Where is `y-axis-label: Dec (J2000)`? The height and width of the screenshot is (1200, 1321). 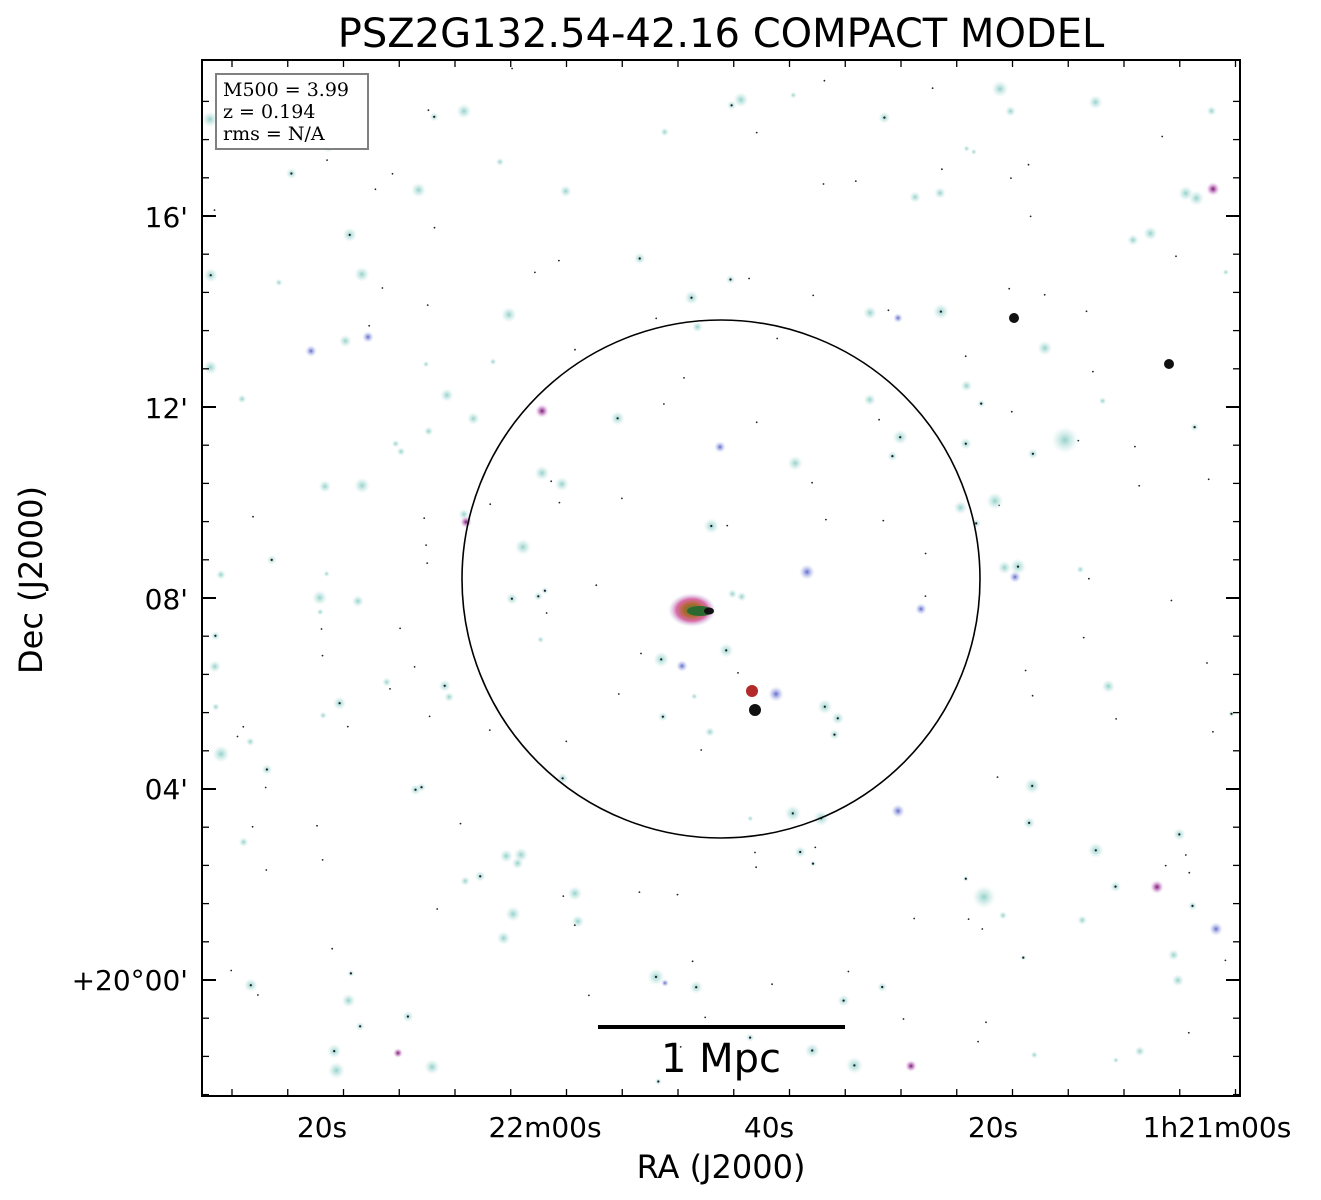
y-axis-label: Dec (J2000) is located at coordinates (31, 580).